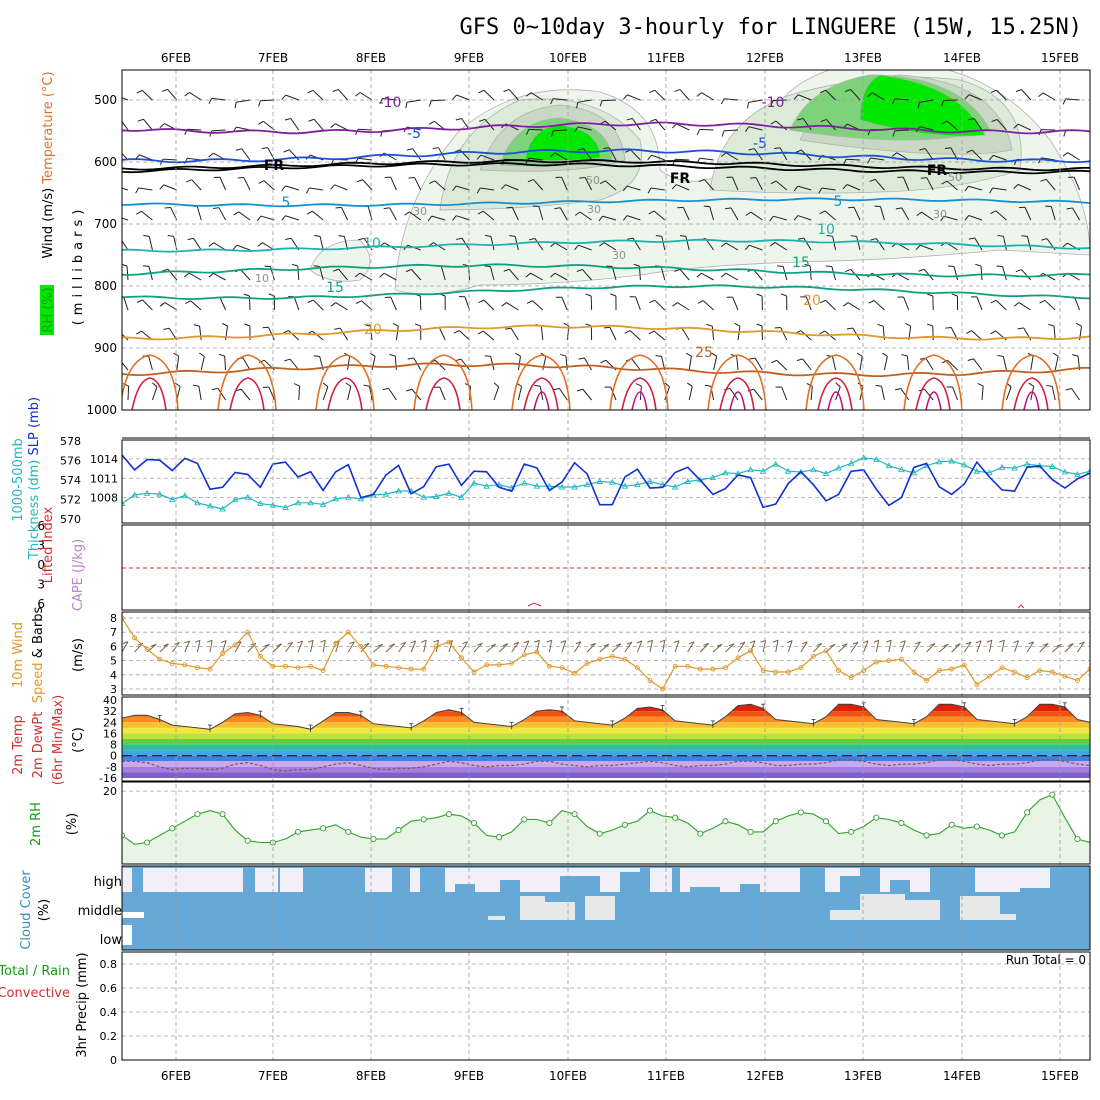 The height and width of the screenshot is (1100, 1100). Describe the element at coordinates (18, 655) in the screenshot. I see `wind10-label-a: 10m Wind` at that location.